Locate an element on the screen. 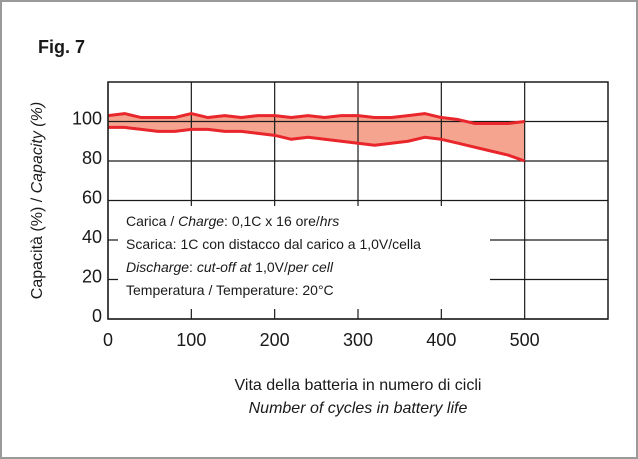 The width and height of the screenshot is (638, 459). x-tick-label: 500 is located at coordinates (525, 340).